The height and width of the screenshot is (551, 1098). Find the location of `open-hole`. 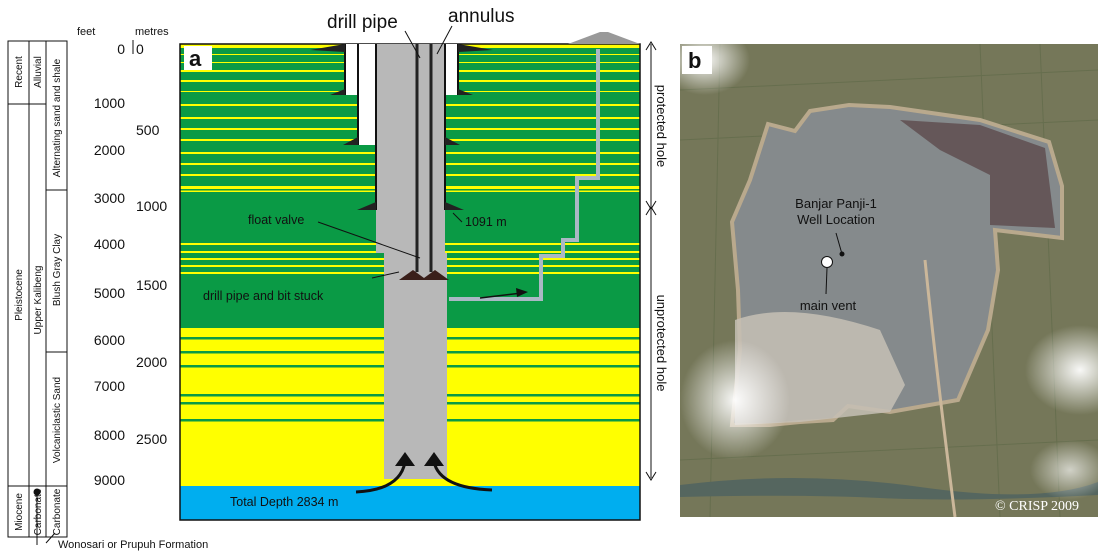

open-hole is located at coordinates (415, 366).